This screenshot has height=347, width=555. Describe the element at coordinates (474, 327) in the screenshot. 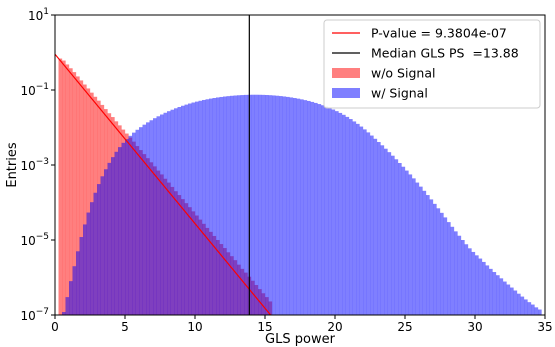

I see `x-tick-label: 30` at that location.